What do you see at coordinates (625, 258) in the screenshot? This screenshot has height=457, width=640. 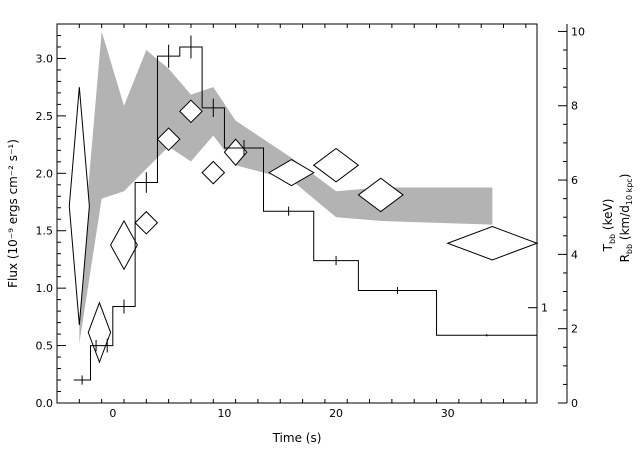 I see `r-symbol: R` at bounding box center [625, 258].